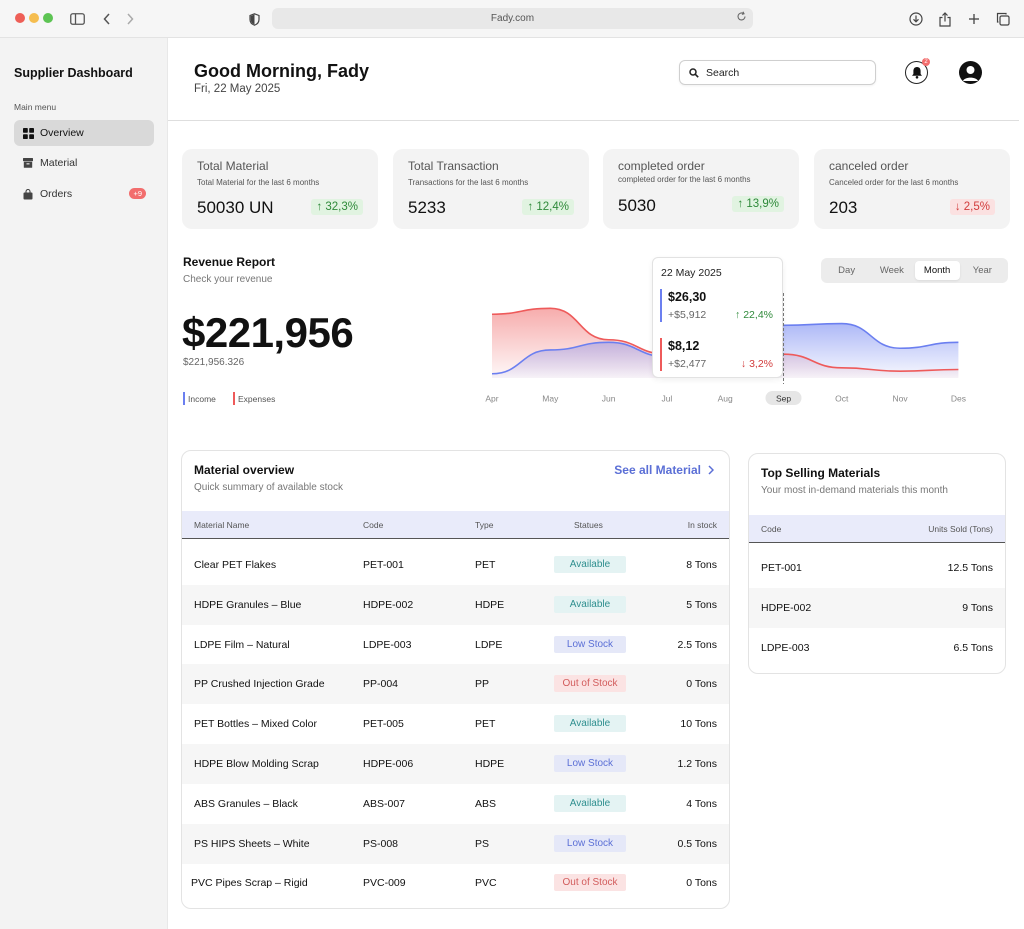 This screenshot has width=1024, height=929. I want to click on status-badge: Out of Stock, so click(590, 684).